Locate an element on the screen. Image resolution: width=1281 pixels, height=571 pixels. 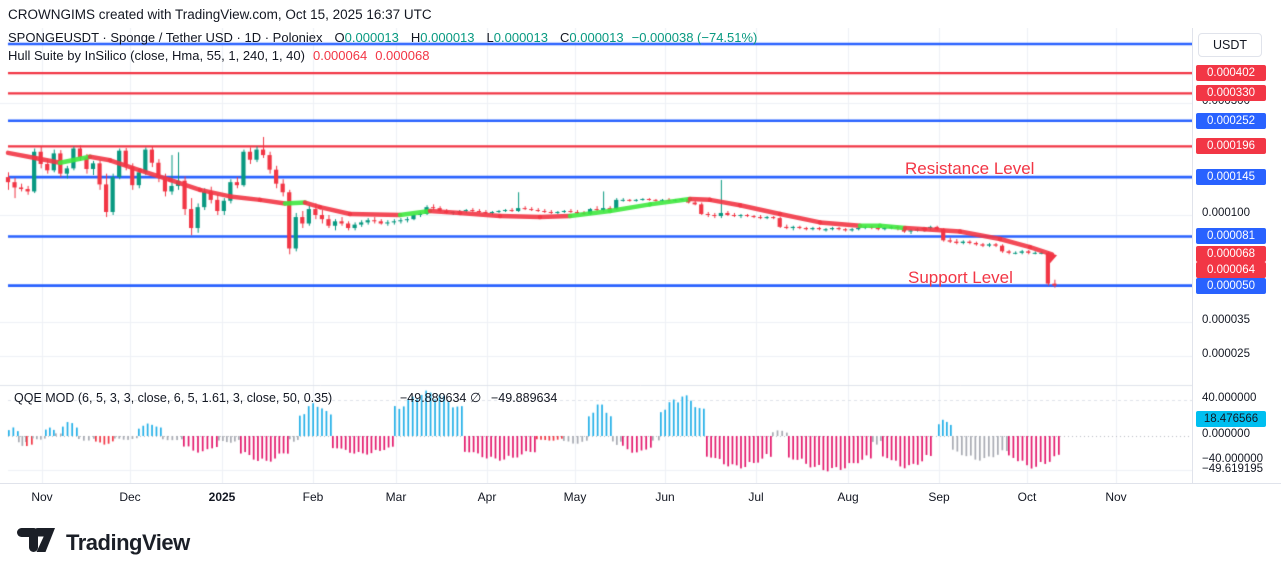
ohlc-high: H0.000013 is located at coordinates (442, 37).